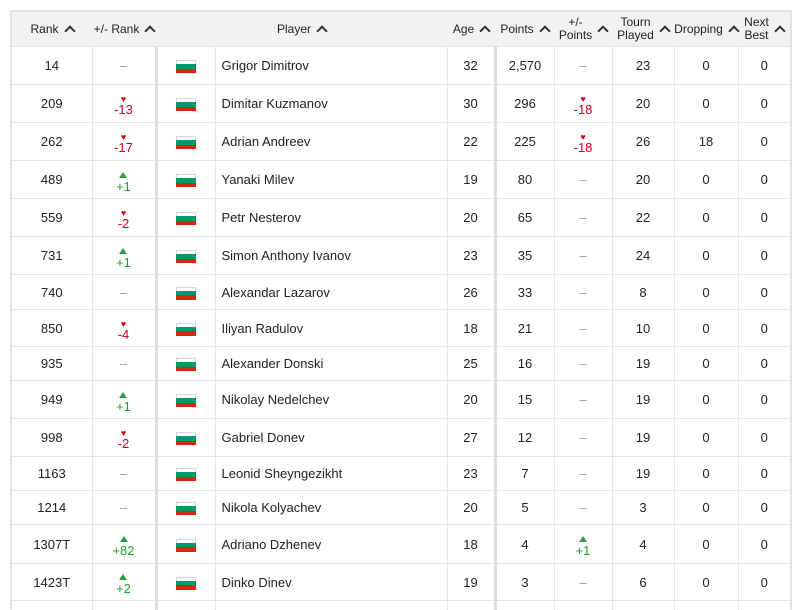 This screenshot has height=610, width=802. Describe the element at coordinates (331, 292) in the screenshot. I see `player-name: Alexandar Lazarov` at that location.